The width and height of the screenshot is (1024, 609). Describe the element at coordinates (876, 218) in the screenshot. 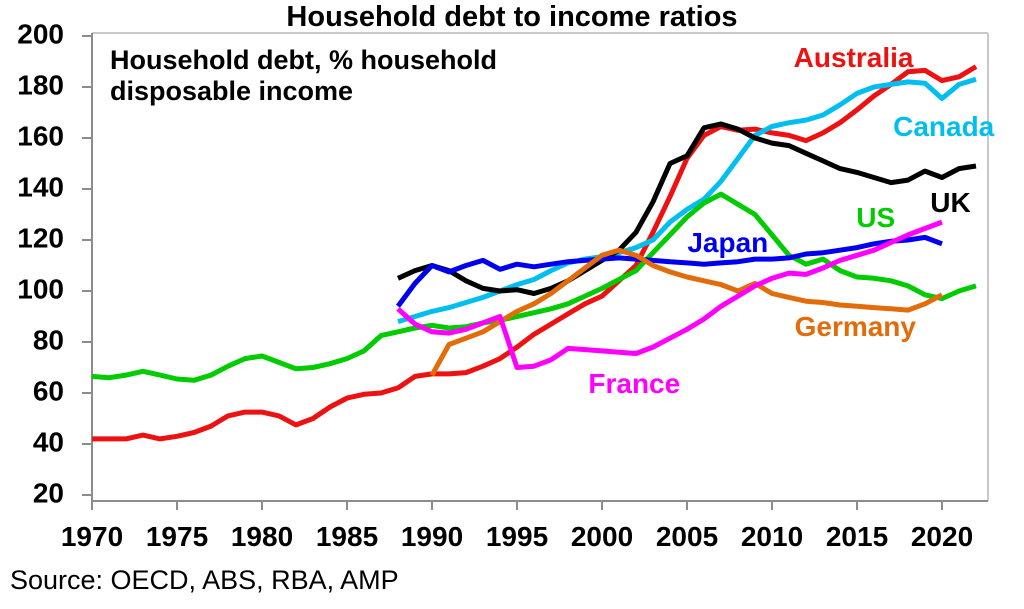

I see `series-label-us: US` at that location.